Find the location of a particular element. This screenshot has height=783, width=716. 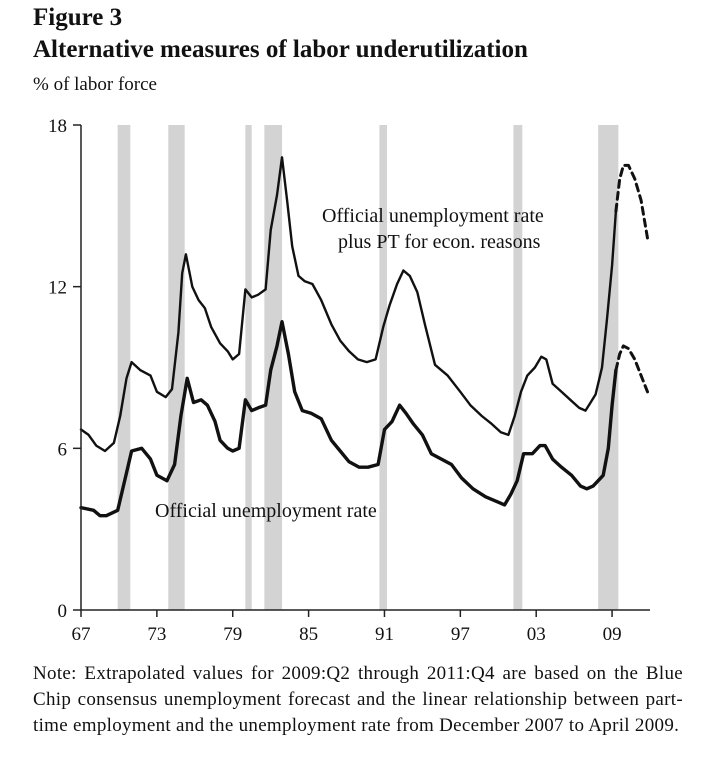

figure-label: Figure 3 is located at coordinates (78, 17).